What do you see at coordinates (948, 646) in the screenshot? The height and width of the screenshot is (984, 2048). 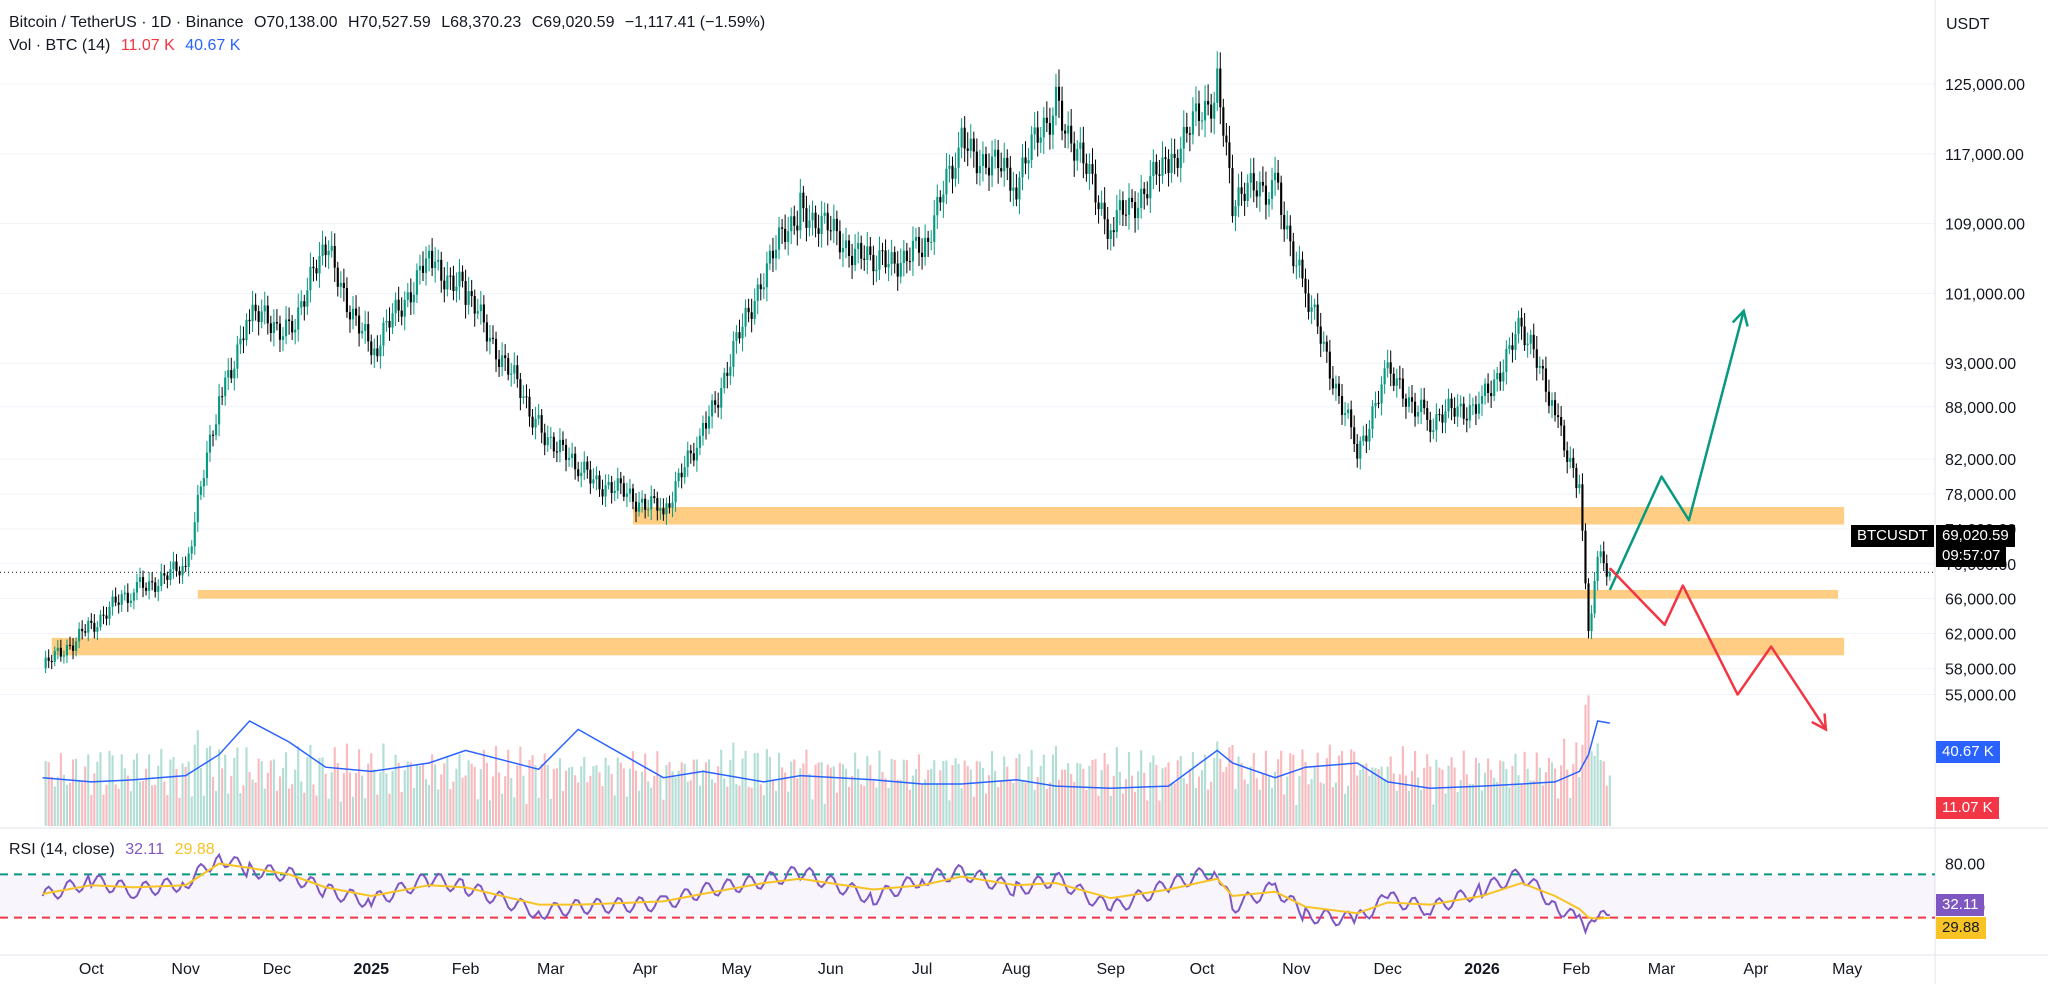 I see `support-zone` at bounding box center [948, 646].